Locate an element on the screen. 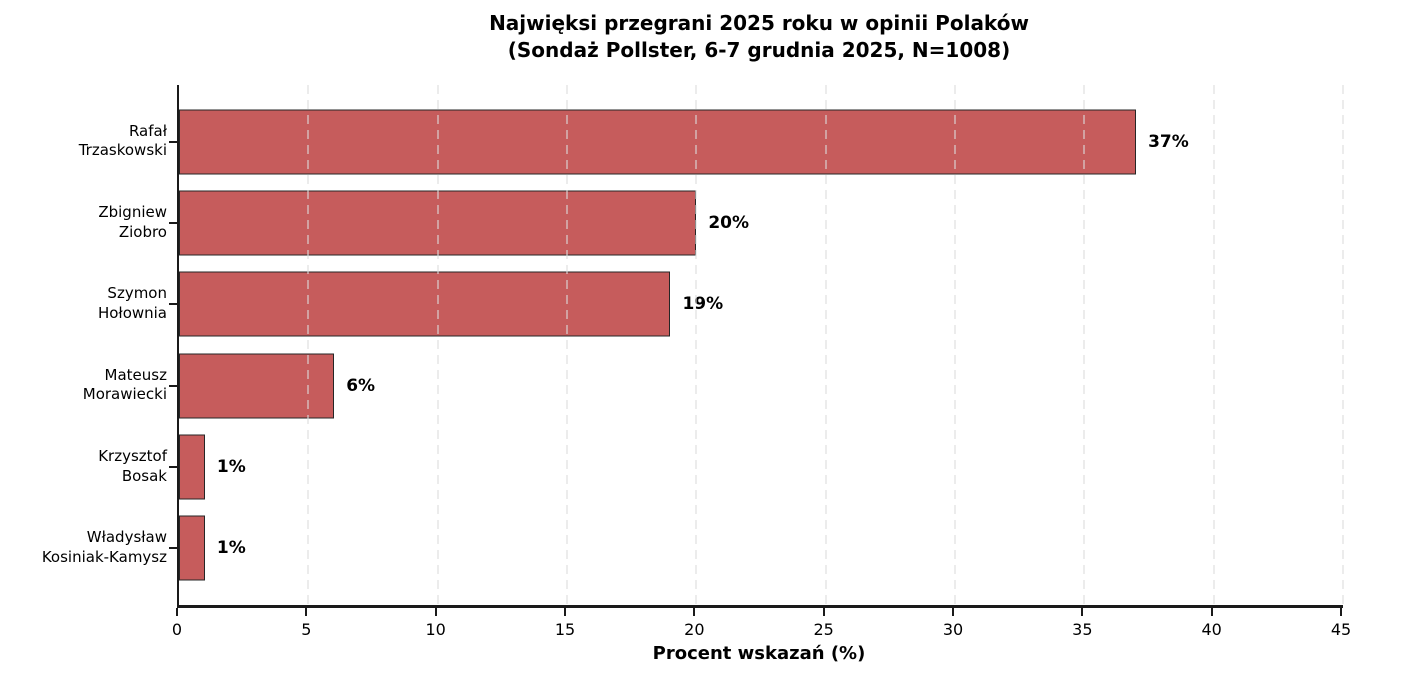 The width and height of the screenshot is (1415, 699). bar-row: Mateusz Morawiecki 6% is located at coordinates (713, 385).